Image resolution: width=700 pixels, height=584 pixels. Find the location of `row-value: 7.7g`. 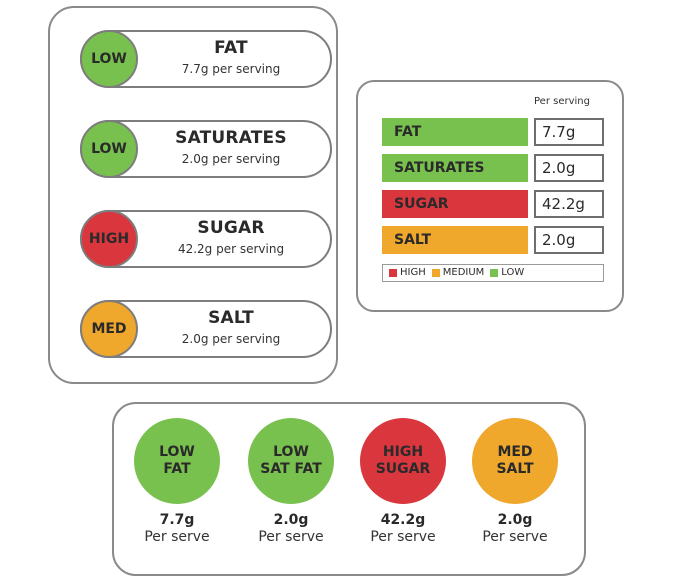

row-value: 7.7g is located at coordinates (569, 132).